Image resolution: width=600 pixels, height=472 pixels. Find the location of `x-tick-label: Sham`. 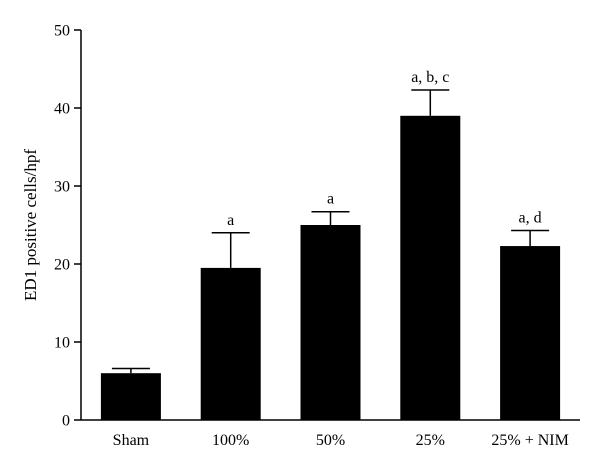

x-tick-label: Sham is located at coordinates (131, 440).